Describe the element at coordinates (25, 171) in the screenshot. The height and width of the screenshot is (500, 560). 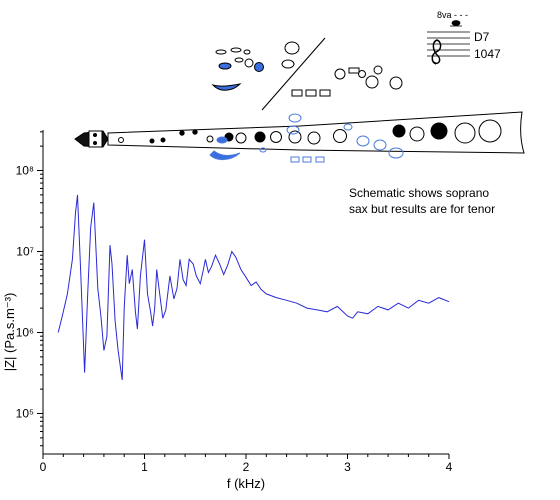
I see `y-tick-label: 10⁸` at that location.